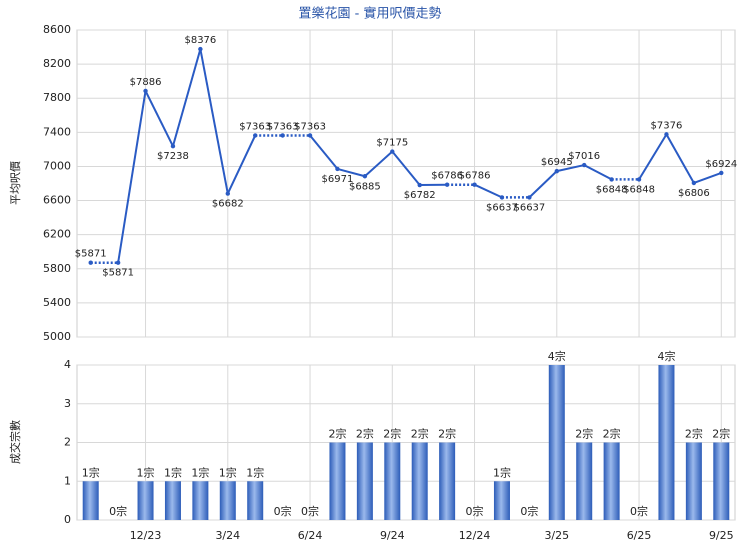 The height and width of the screenshot is (550, 740). Describe the element at coordinates (146, 535) in the screenshot. I see `x-tick-label: 12/23` at that location.